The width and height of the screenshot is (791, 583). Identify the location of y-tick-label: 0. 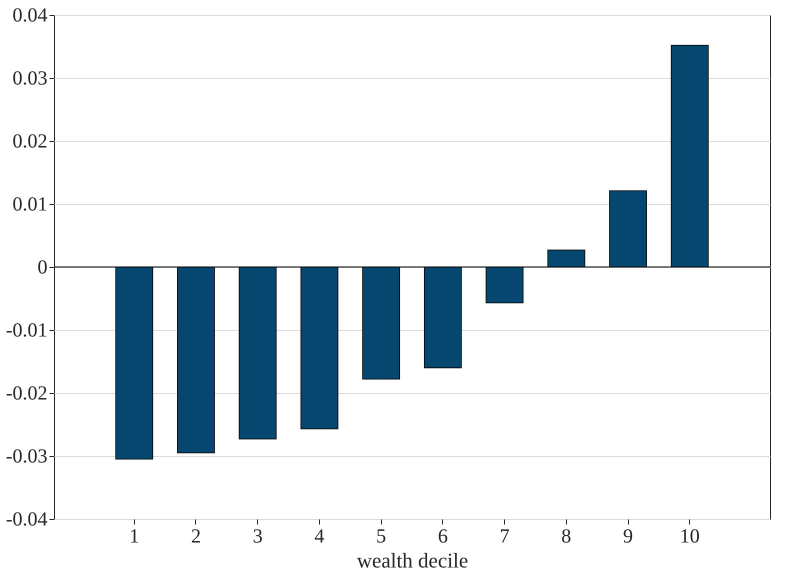
(43, 267).